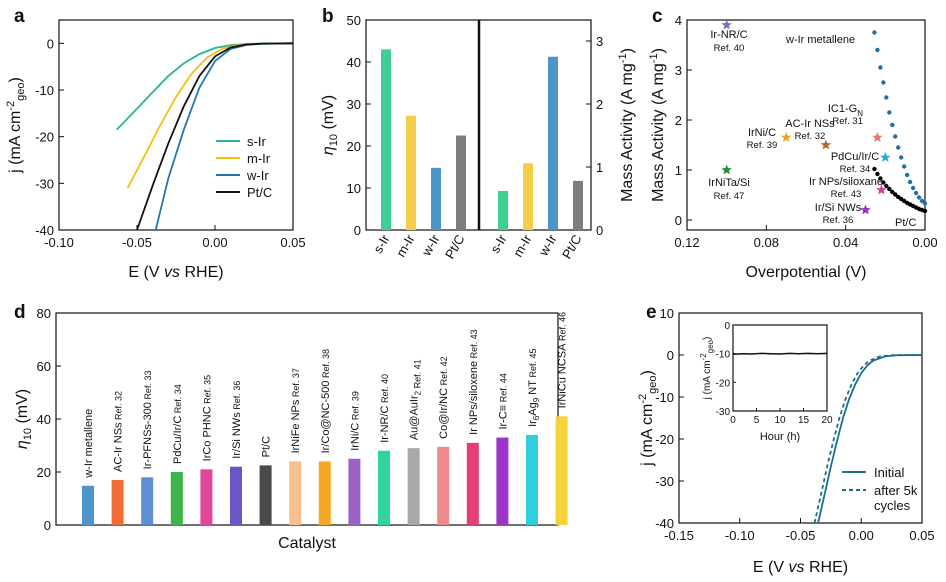  Describe the element at coordinates (178, 400) in the screenshot. I see `bar-label-d-part-1: Ref. 34` at that location.